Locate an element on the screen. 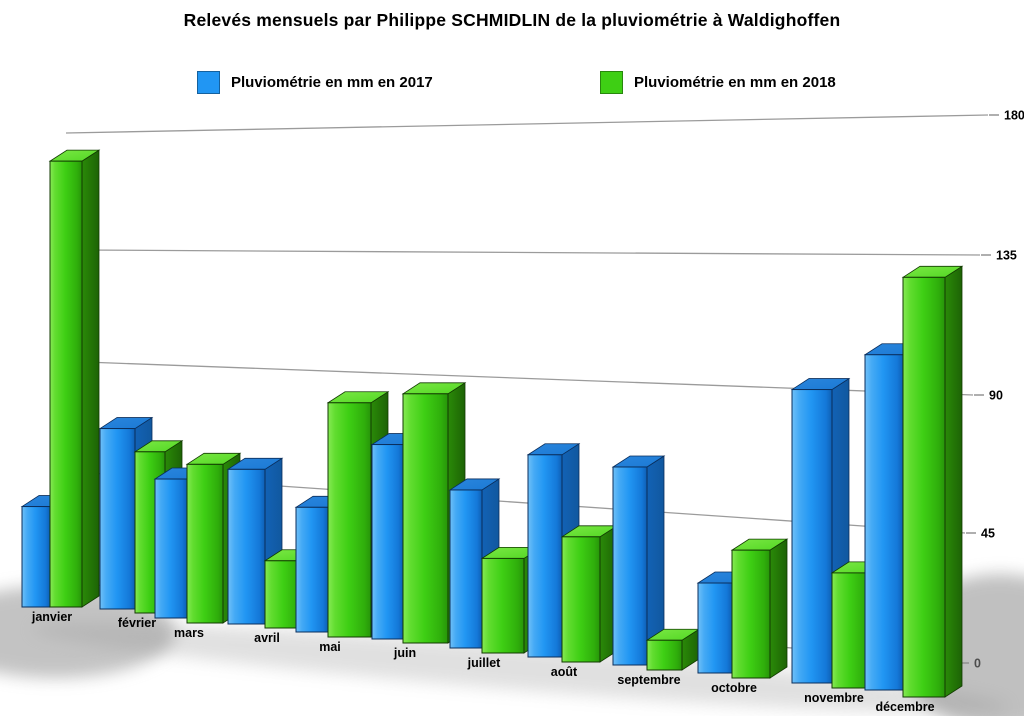 The image size is (1024, 716). y-tick-label-180: 180 is located at coordinates (1014, 116).